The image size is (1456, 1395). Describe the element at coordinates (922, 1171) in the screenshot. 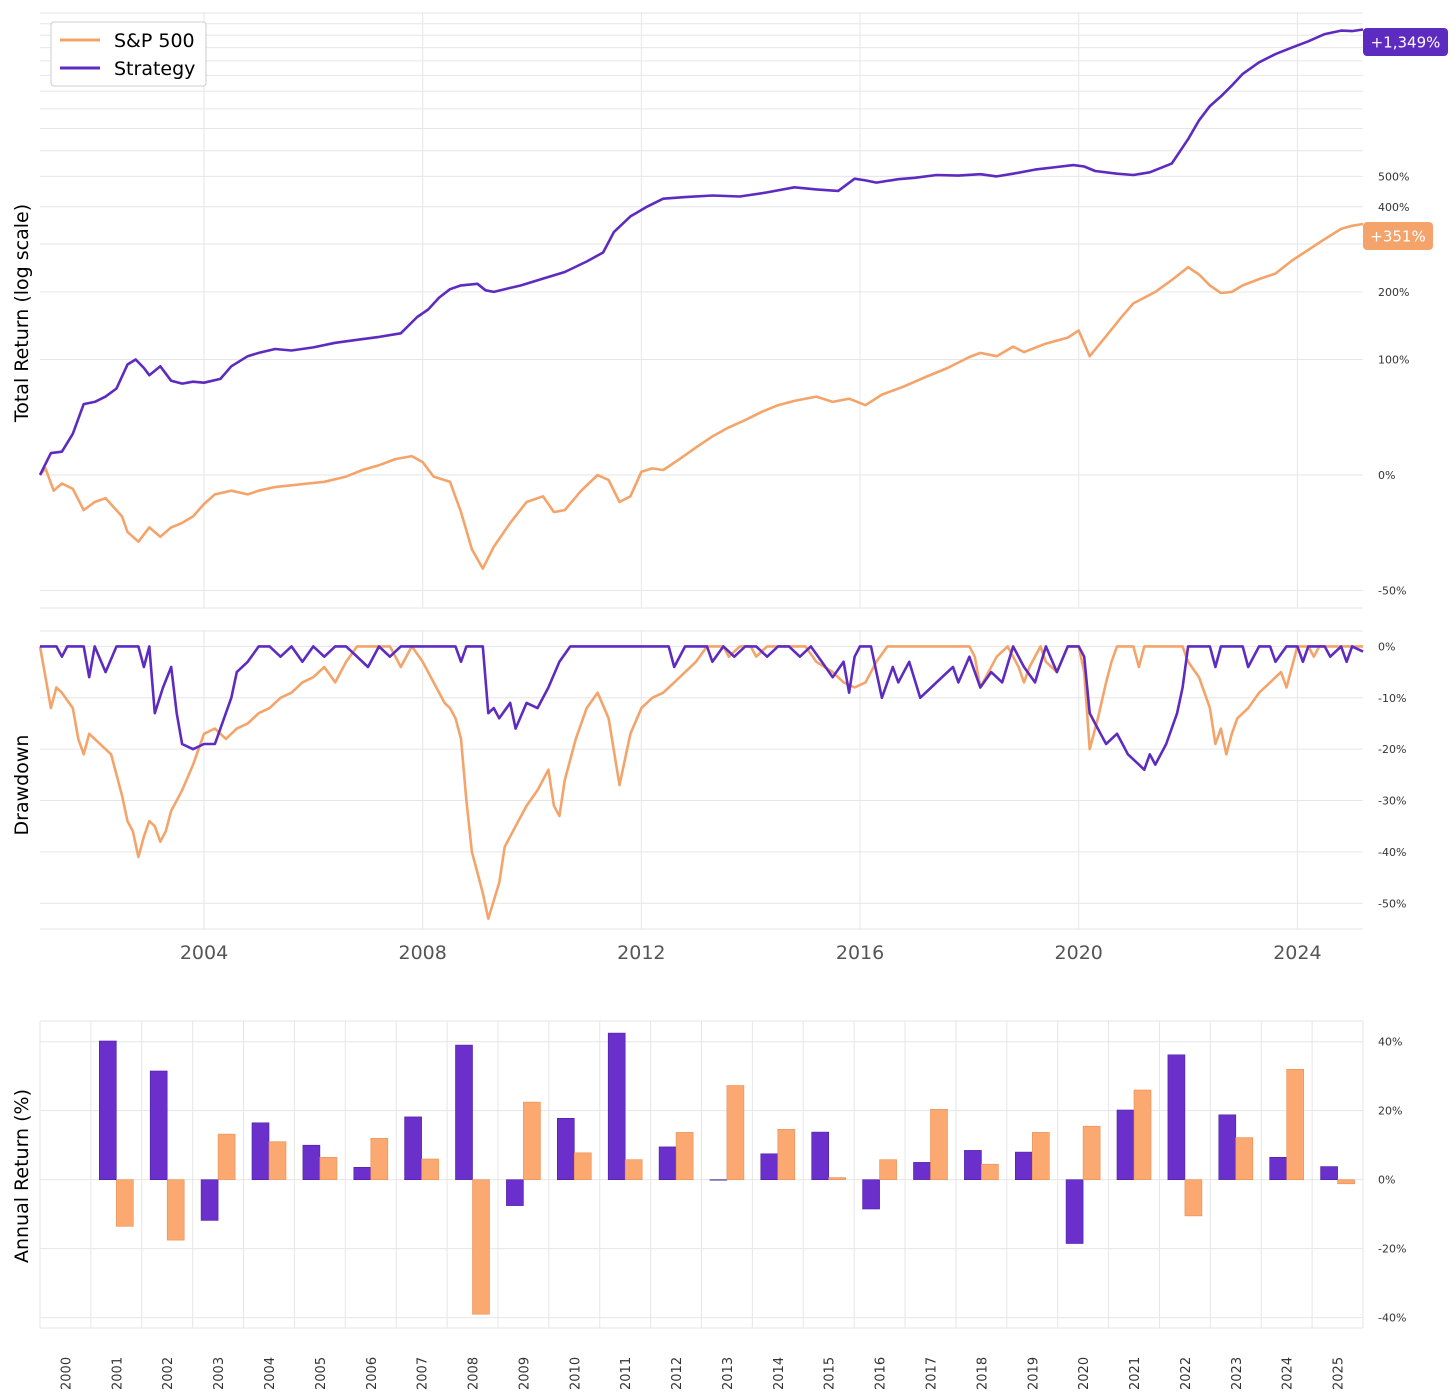

I see `bar-strategy-2017` at that location.